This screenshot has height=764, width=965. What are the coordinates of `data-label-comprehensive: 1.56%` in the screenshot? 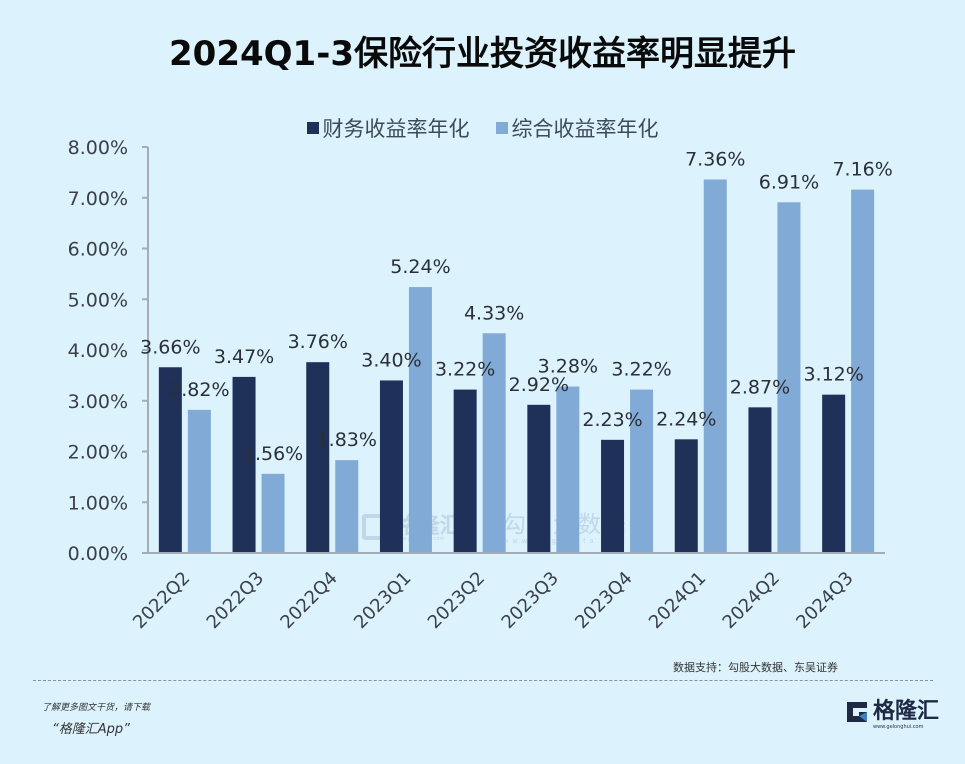 It's located at (273, 454).